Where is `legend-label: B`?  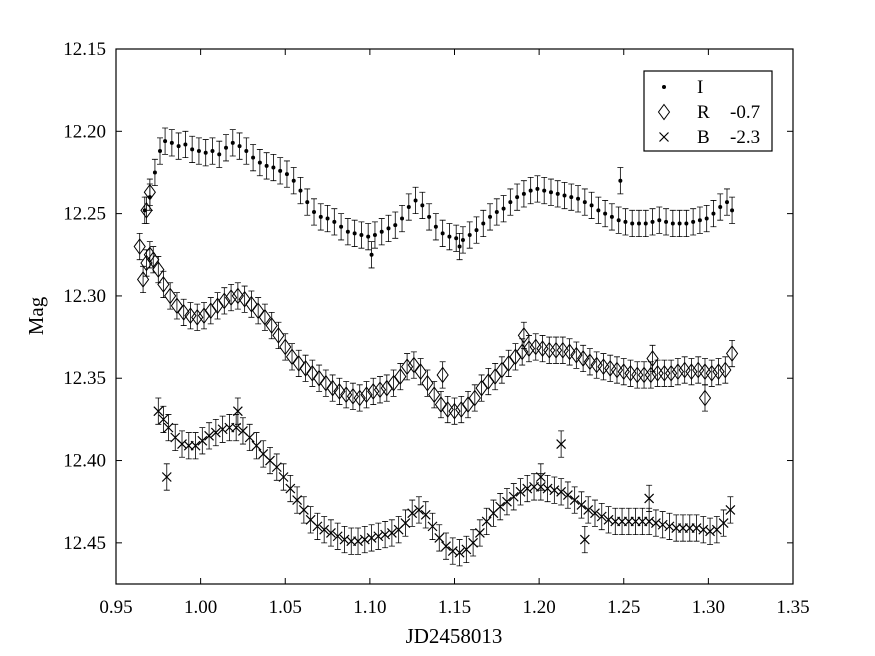 legend-label: B is located at coordinates (703, 137).